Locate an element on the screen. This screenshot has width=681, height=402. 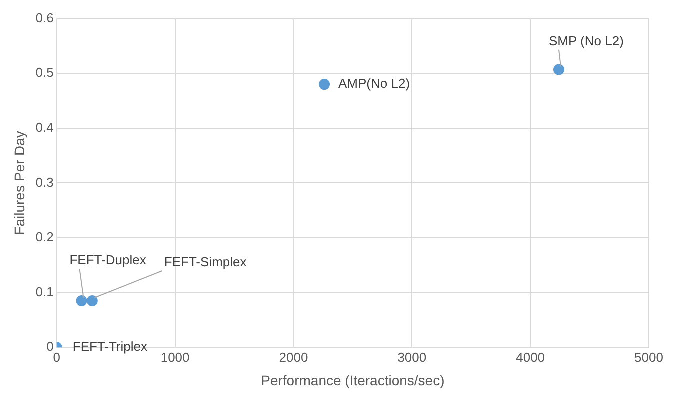
y-tick-label: 0.1 is located at coordinates (45, 292).